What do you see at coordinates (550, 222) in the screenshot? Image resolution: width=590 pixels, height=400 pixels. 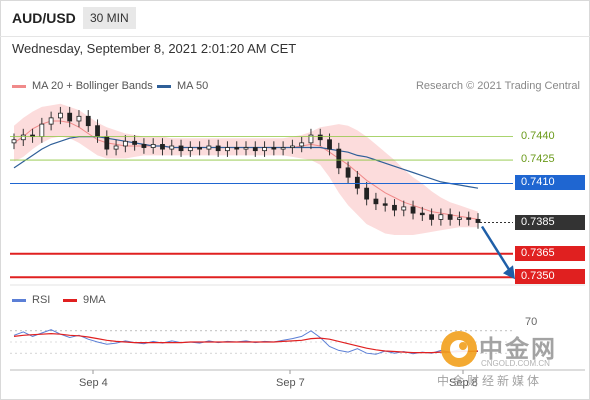 I see `level-label-current: 0.7385` at bounding box center [550, 222].